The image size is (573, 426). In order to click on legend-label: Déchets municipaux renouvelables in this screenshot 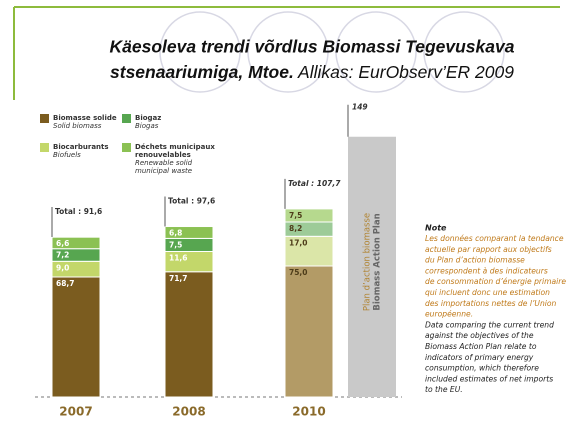, I will do `click(175, 151)`.